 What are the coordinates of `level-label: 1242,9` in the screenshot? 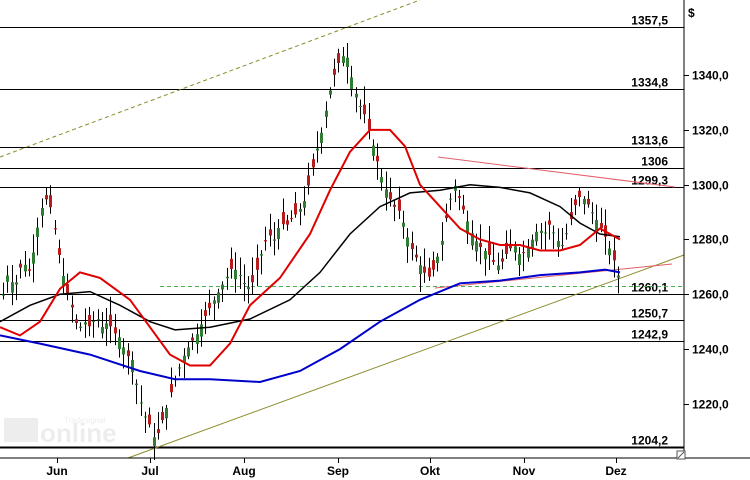 It's located at (649, 335).